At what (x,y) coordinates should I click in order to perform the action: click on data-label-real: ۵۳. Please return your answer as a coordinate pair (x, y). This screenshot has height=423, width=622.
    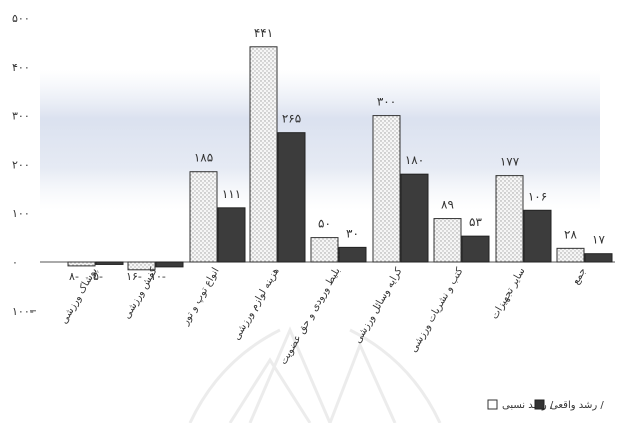
    Looking at the image, I should click on (475, 222).